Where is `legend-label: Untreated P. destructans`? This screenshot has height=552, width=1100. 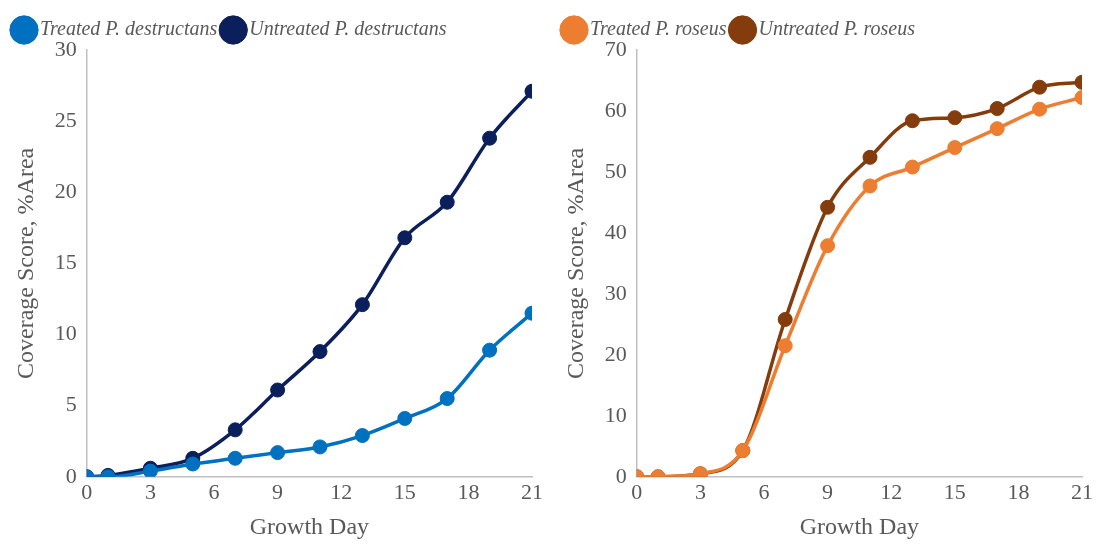 legend-label: Untreated P. destructans is located at coordinates (348, 28).